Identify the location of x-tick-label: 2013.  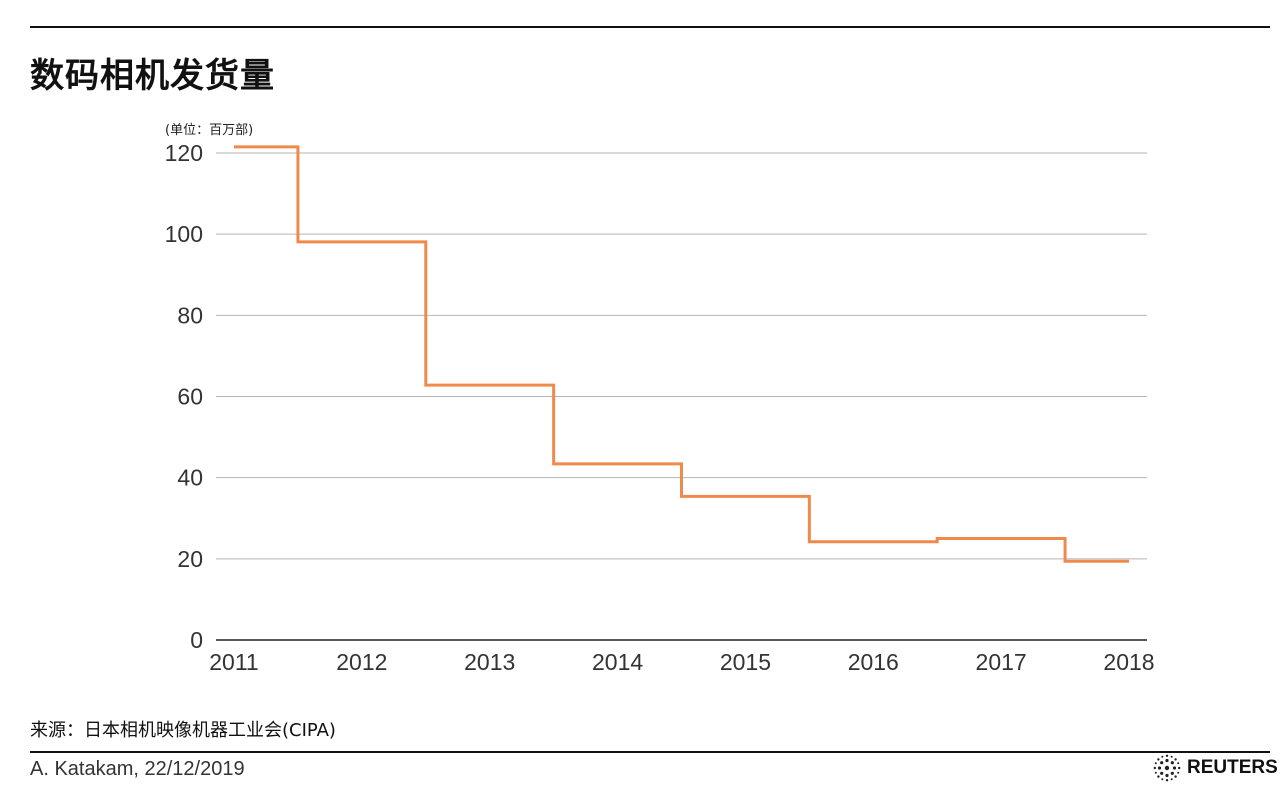
(489, 662).